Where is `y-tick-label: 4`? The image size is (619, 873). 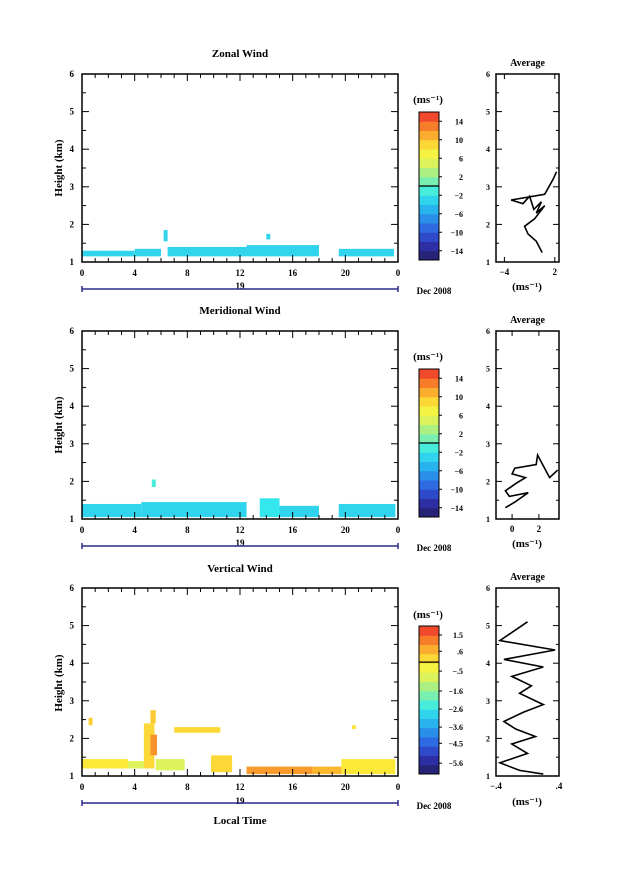 y-tick-label: 4 is located at coordinates (72, 149).